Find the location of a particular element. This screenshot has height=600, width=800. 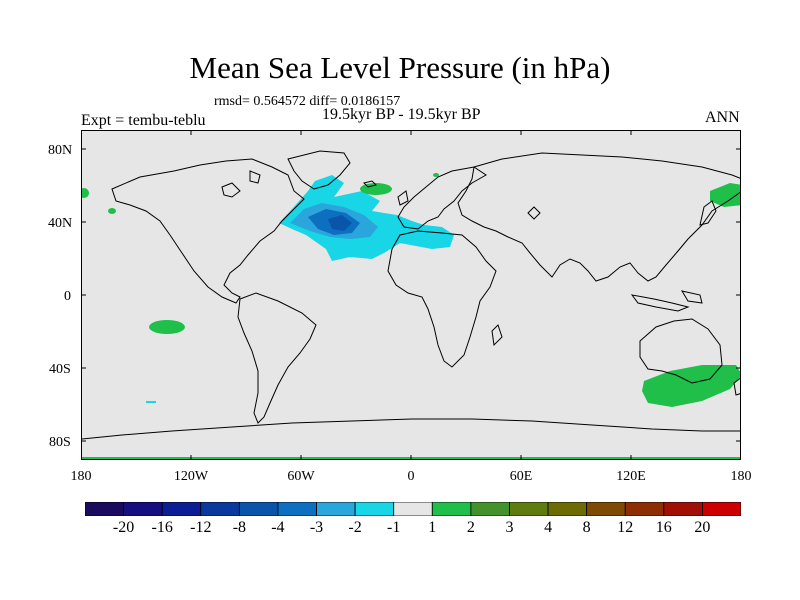

colorbar-label: -4 is located at coordinates (278, 527).